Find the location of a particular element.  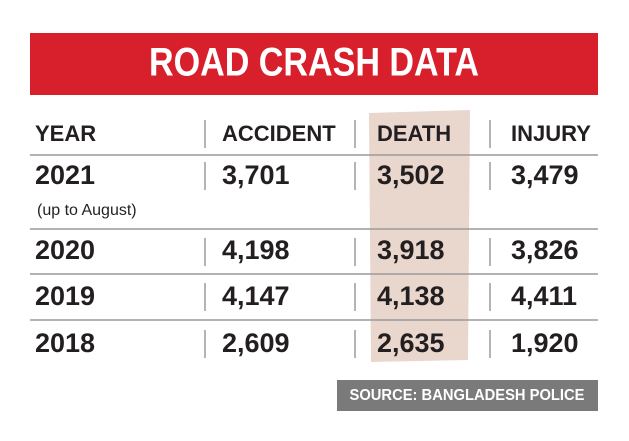

title-banner is located at coordinates (314, 64).